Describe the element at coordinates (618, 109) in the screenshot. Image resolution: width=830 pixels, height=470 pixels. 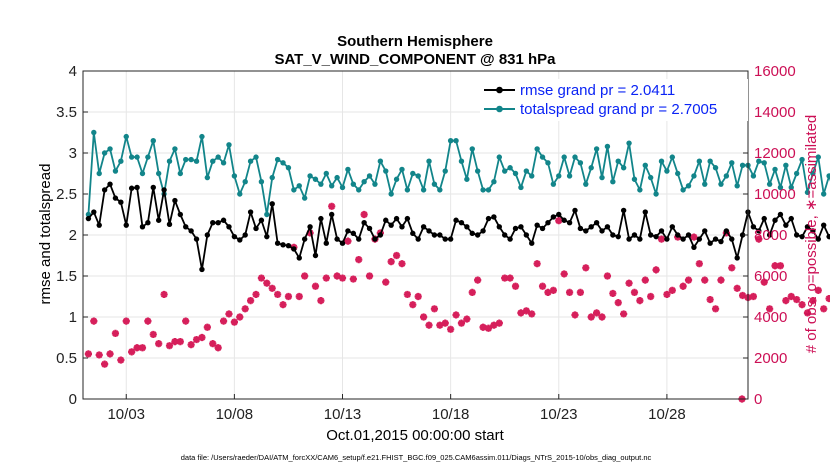
I see `legend-spread-label: totalspread grand pr = 2.7005` at that location.